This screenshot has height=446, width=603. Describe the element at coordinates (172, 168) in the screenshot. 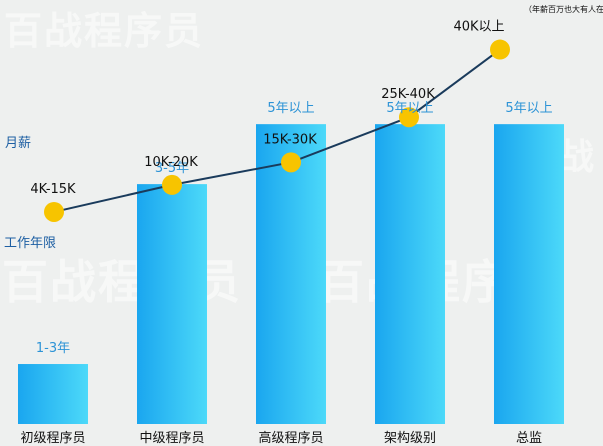

I see `years-label-2: 3-5年` at that location.